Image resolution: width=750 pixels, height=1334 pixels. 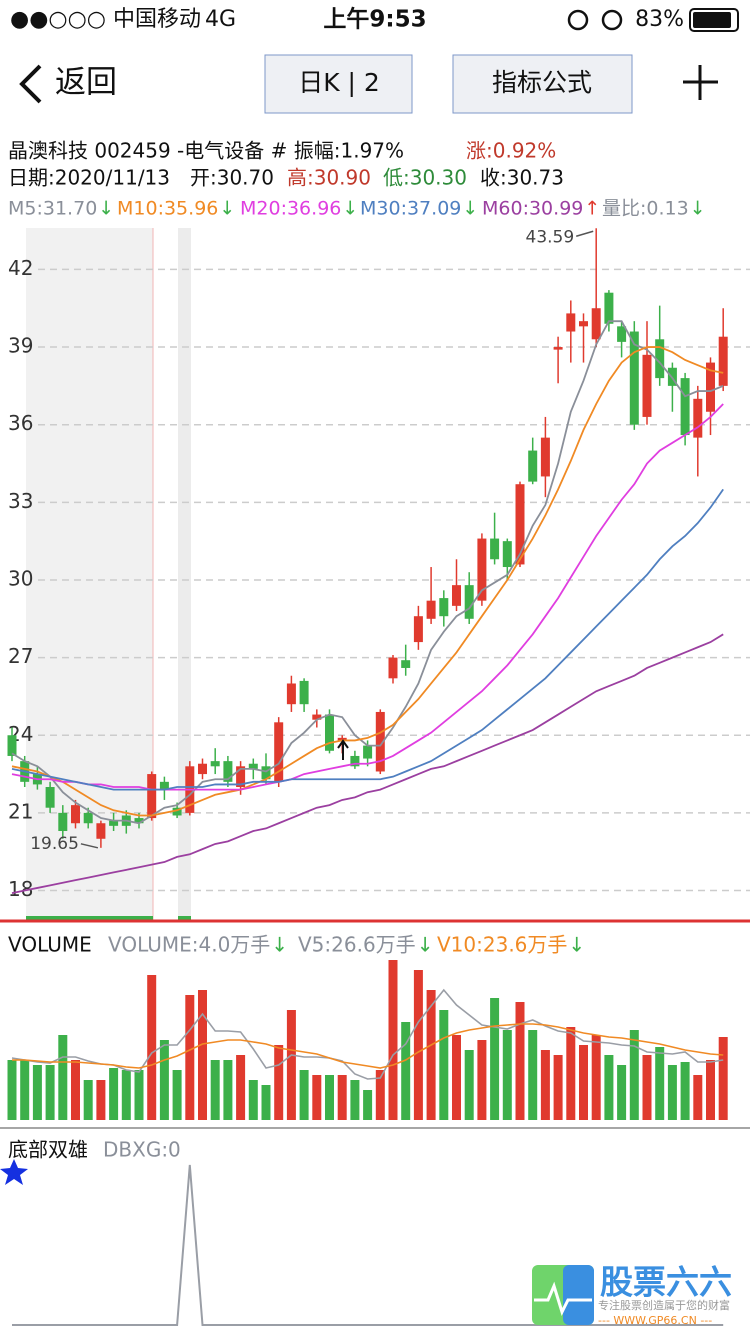 I want to click on low: 低:30.30, so click(x=425, y=178).